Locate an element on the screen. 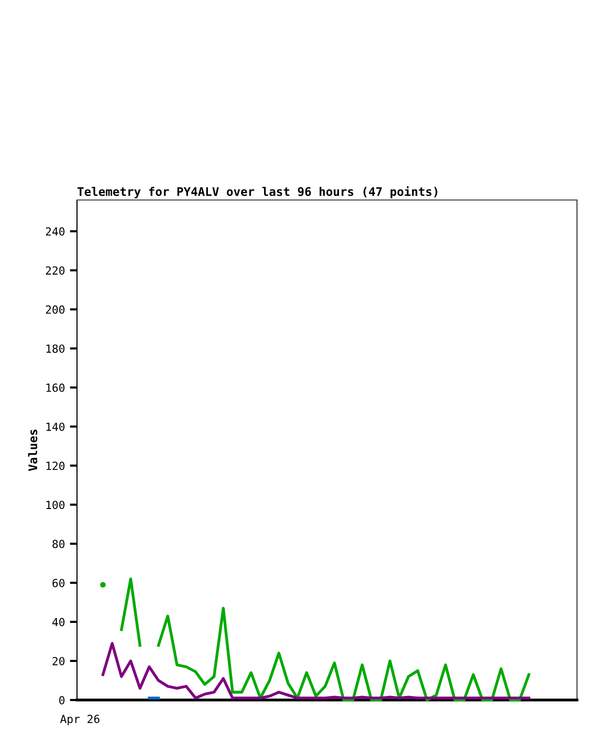 The image size is (597, 741). y-tick-label: 160 is located at coordinates (55, 388).